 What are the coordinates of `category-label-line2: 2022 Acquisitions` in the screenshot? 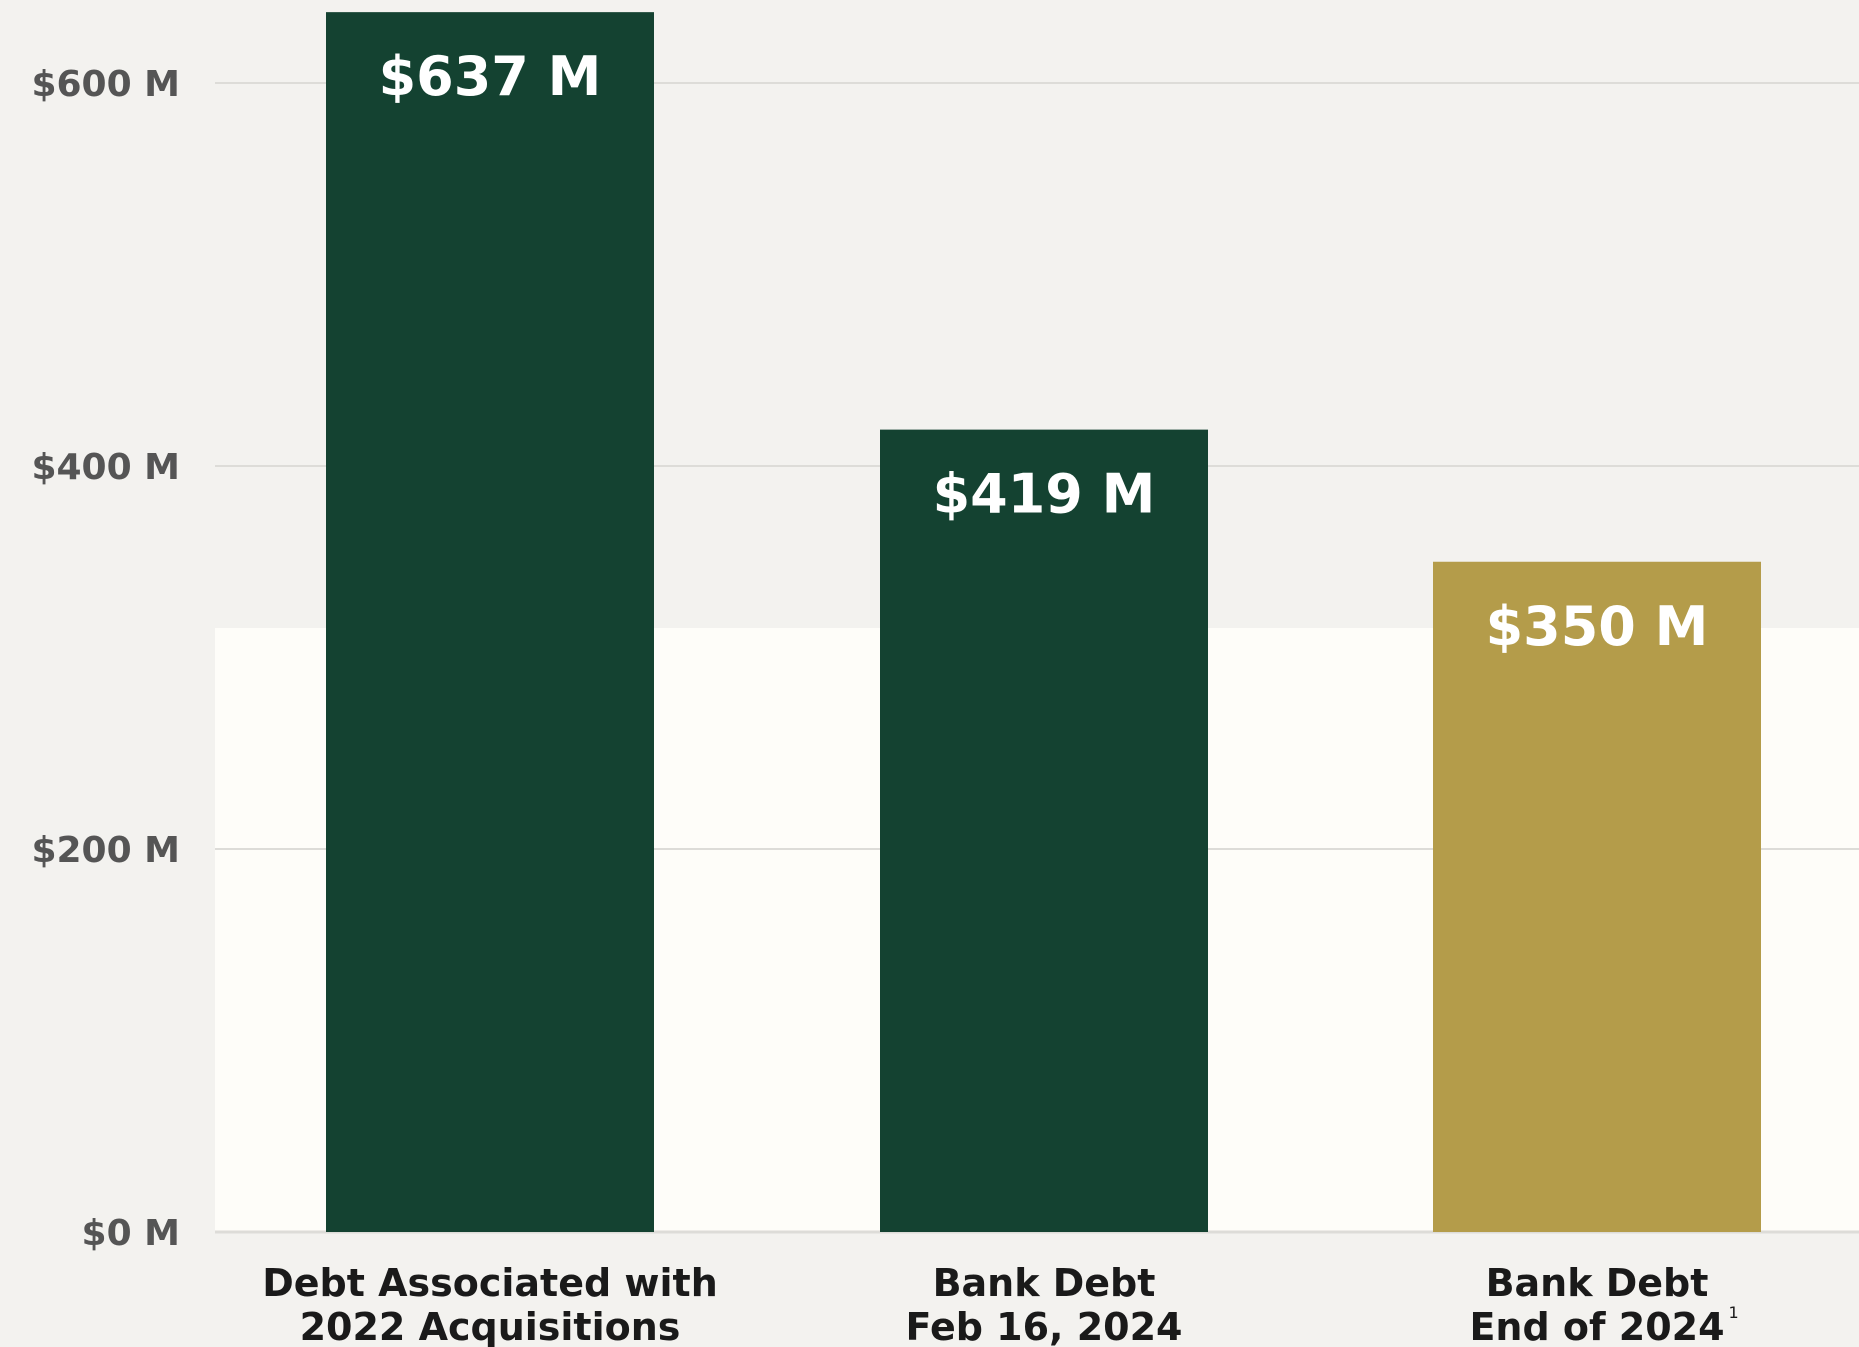 It's located at (490, 1326).